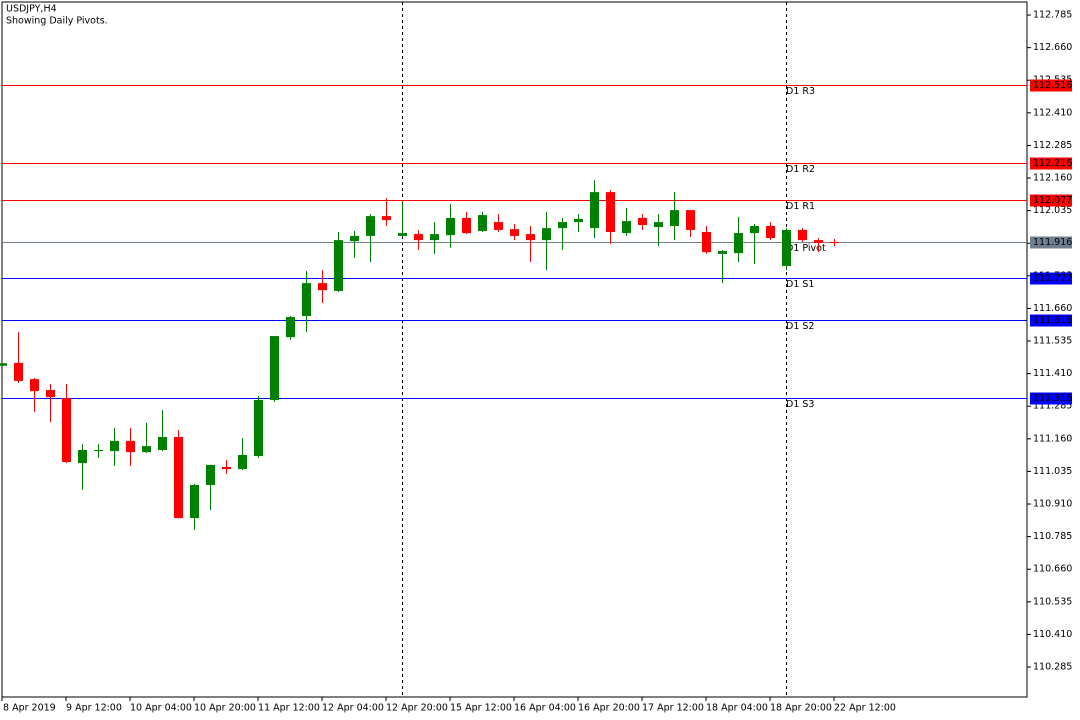  I want to click on x-tick-label: 10 Apr 04:00, so click(161, 708).